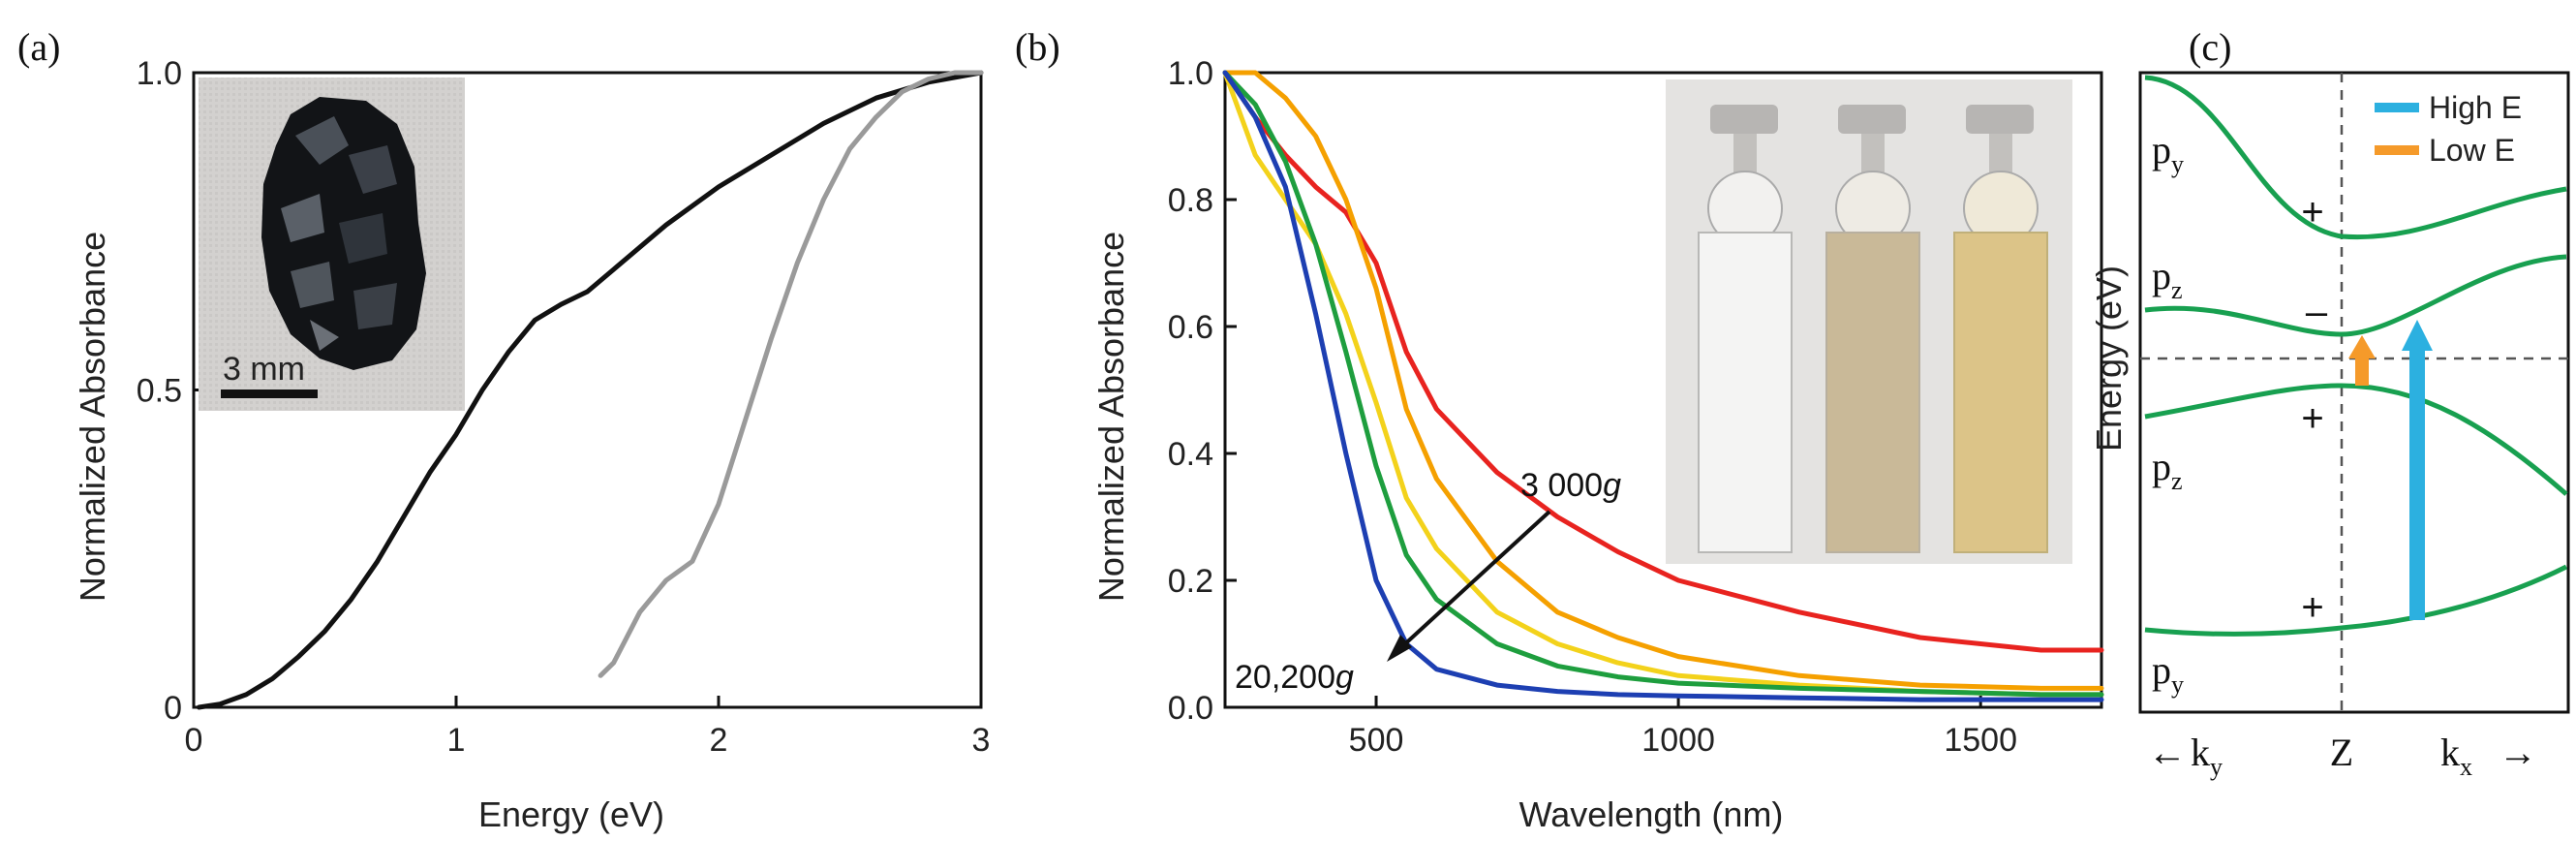 This screenshot has width=2576, height=841. What do you see at coordinates (159, 73) in the screenshot?
I see `panel-a-ytick-label-2: 1.0` at bounding box center [159, 73].